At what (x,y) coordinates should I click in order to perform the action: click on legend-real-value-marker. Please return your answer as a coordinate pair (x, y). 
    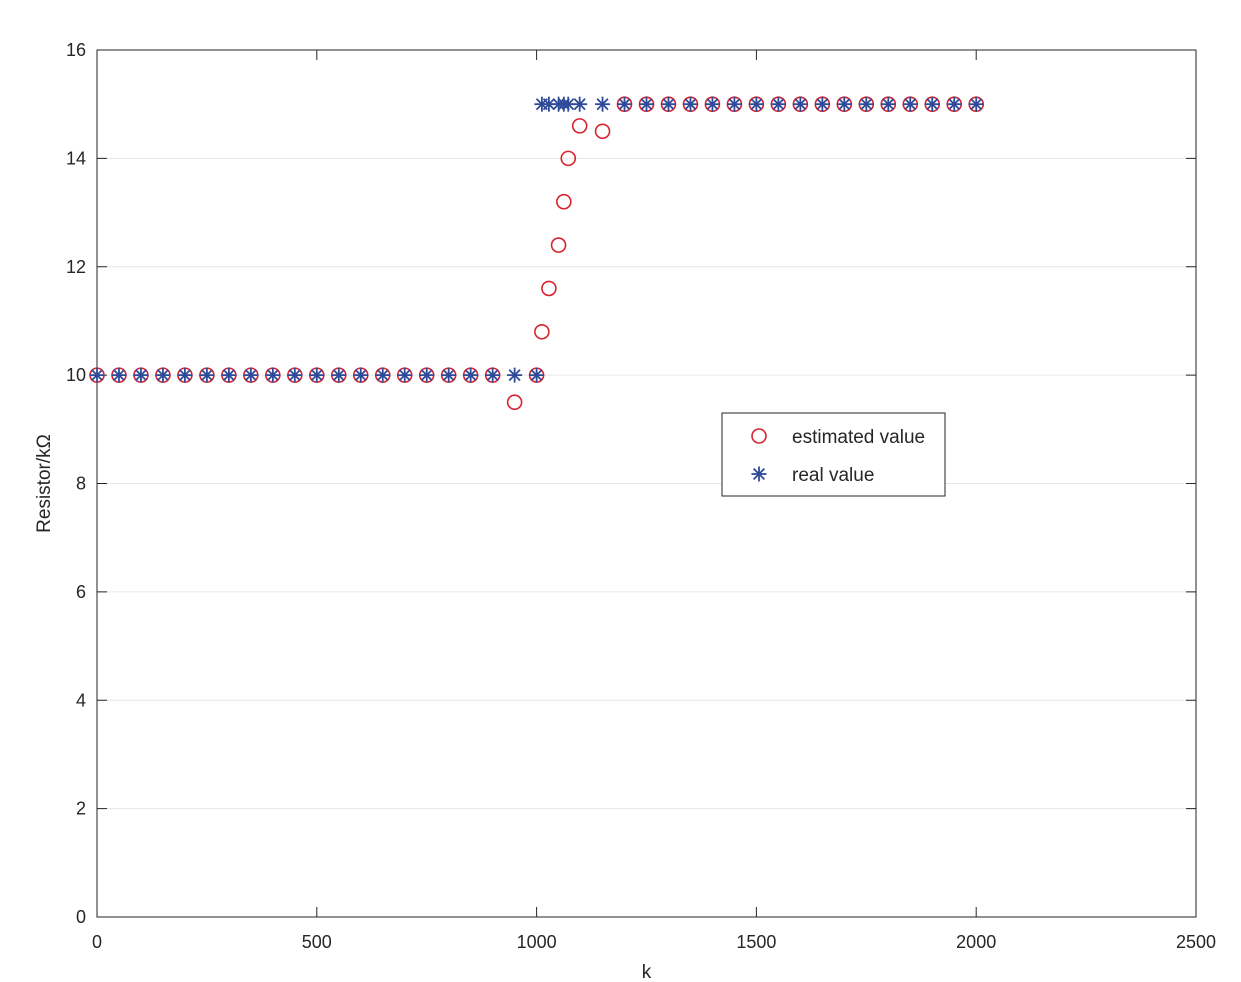
    Looking at the image, I should click on (759, 474).